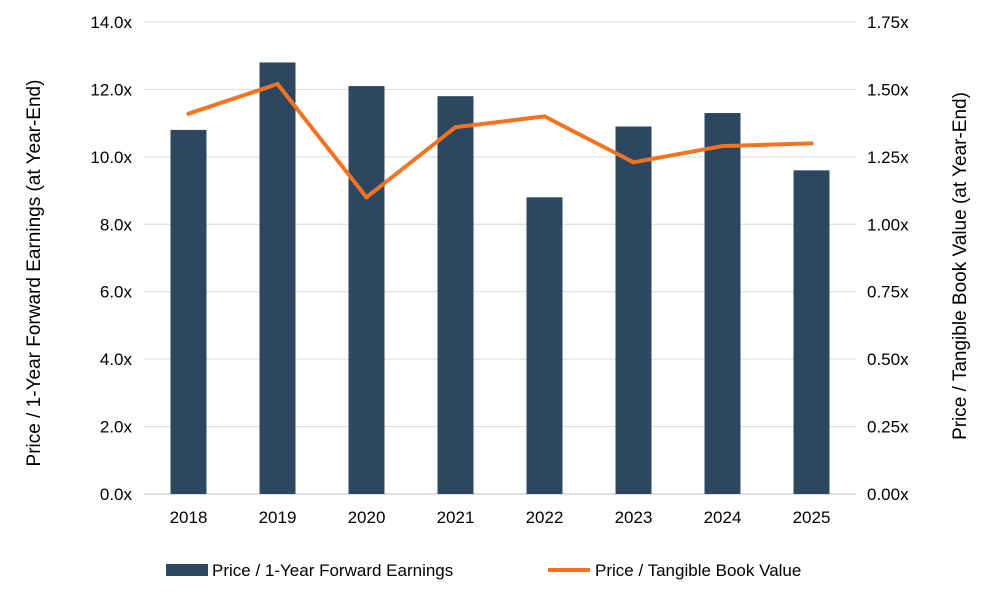 The image size is (1000, 601). Describe the element at coordinates (456, 517) in the screenshot. I see `x-tick-label: 2021` at that location.